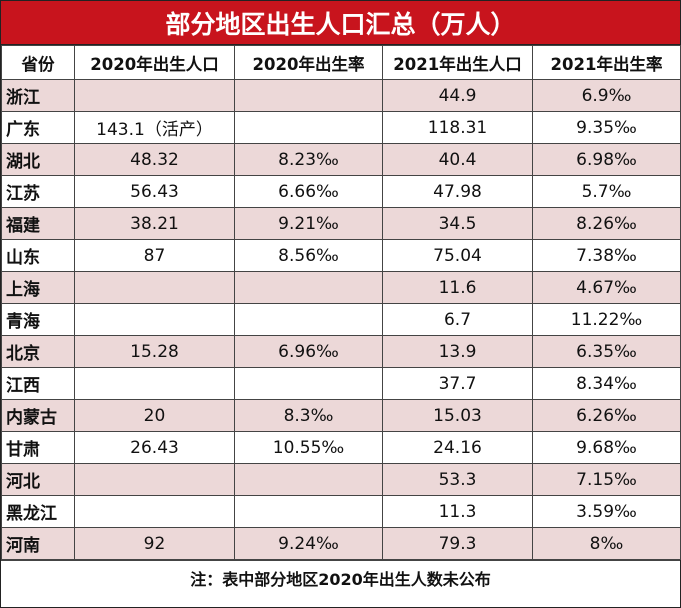  What do you see at coordinates (457, 447) in the screenshot?
I see `births-2021-cell: 24.16` at bounding box center [457, 447].